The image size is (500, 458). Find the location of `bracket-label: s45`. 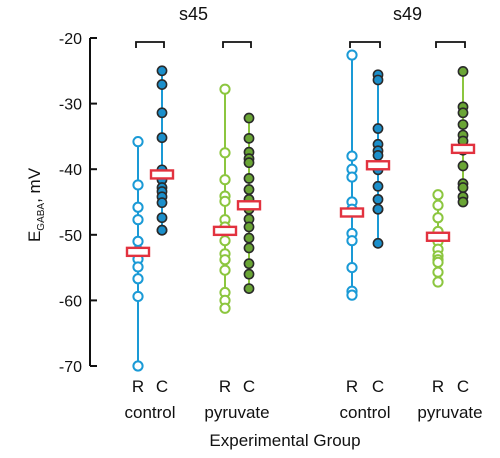

bracket-label: s45 is located at coordinates (193, 14).